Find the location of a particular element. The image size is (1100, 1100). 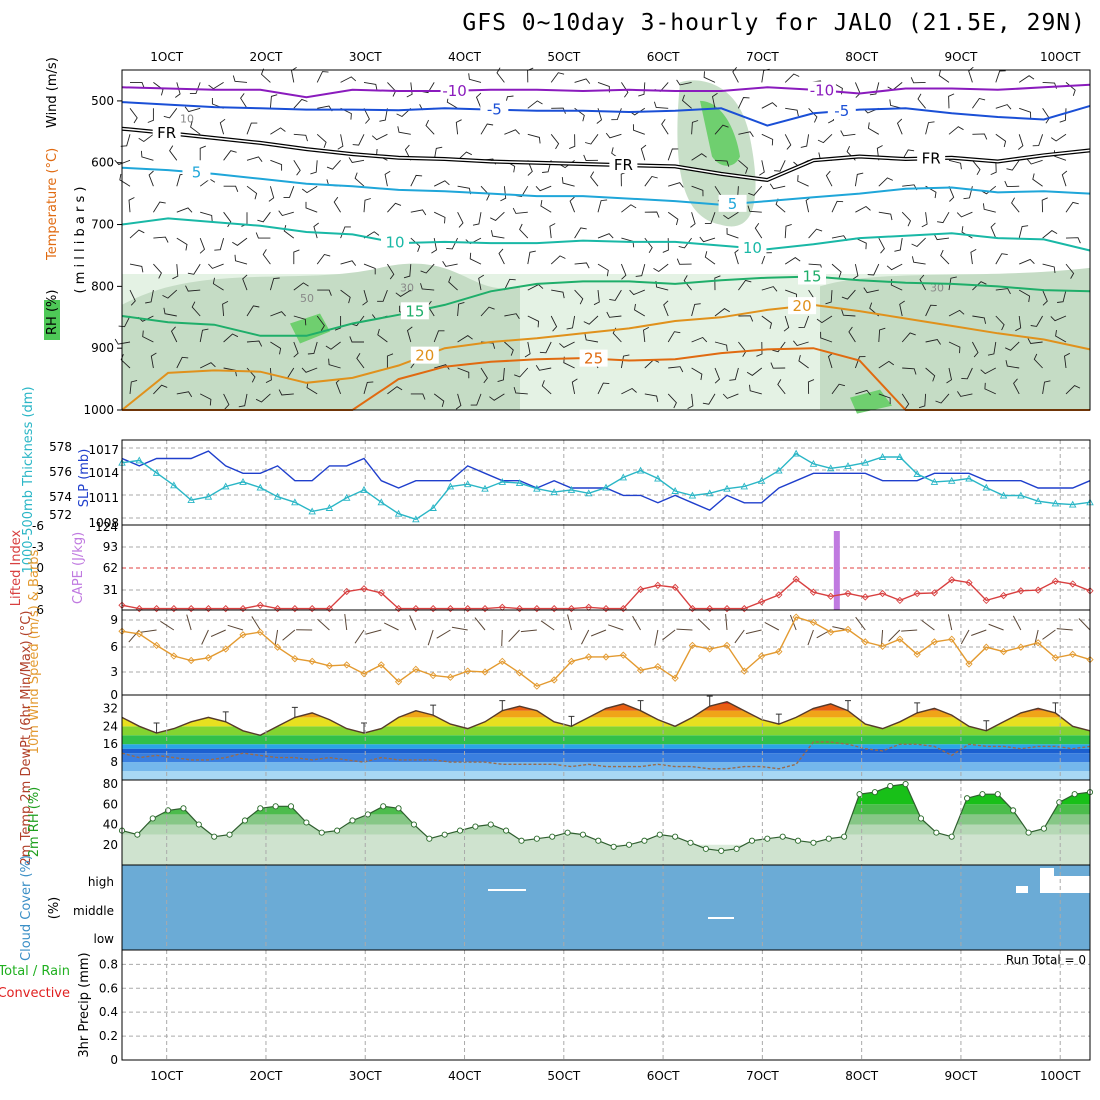

slp-tick-label: 1011 is located at coordinates (103, 498).